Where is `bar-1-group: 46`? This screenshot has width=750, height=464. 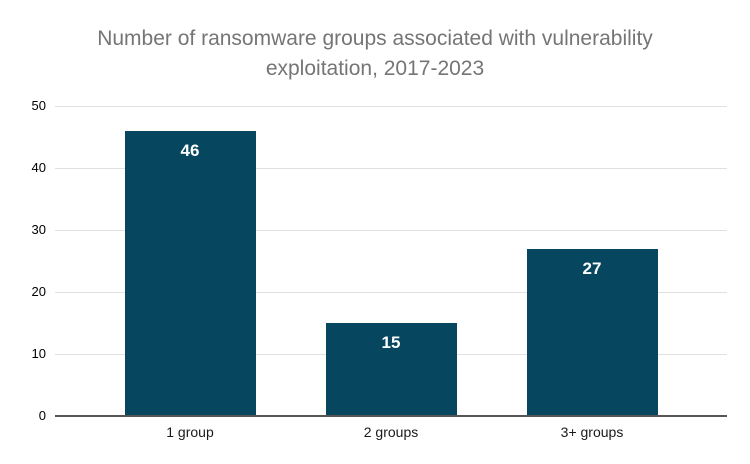 bar-1-group: 46 is located at coordinates (190, 273).